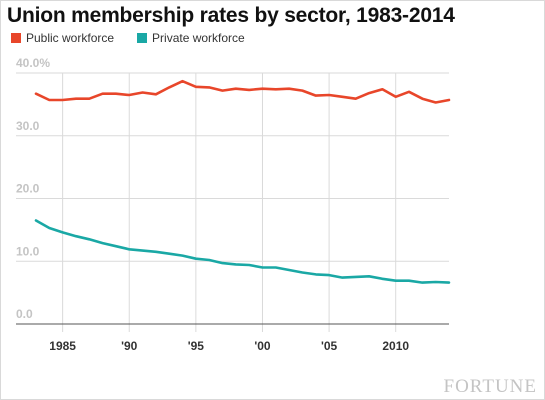  What do you see at coordinates (28, 126) in the screenshot?
I see `y-tick-label-30: 30.0` at bounding box center [28, 126].